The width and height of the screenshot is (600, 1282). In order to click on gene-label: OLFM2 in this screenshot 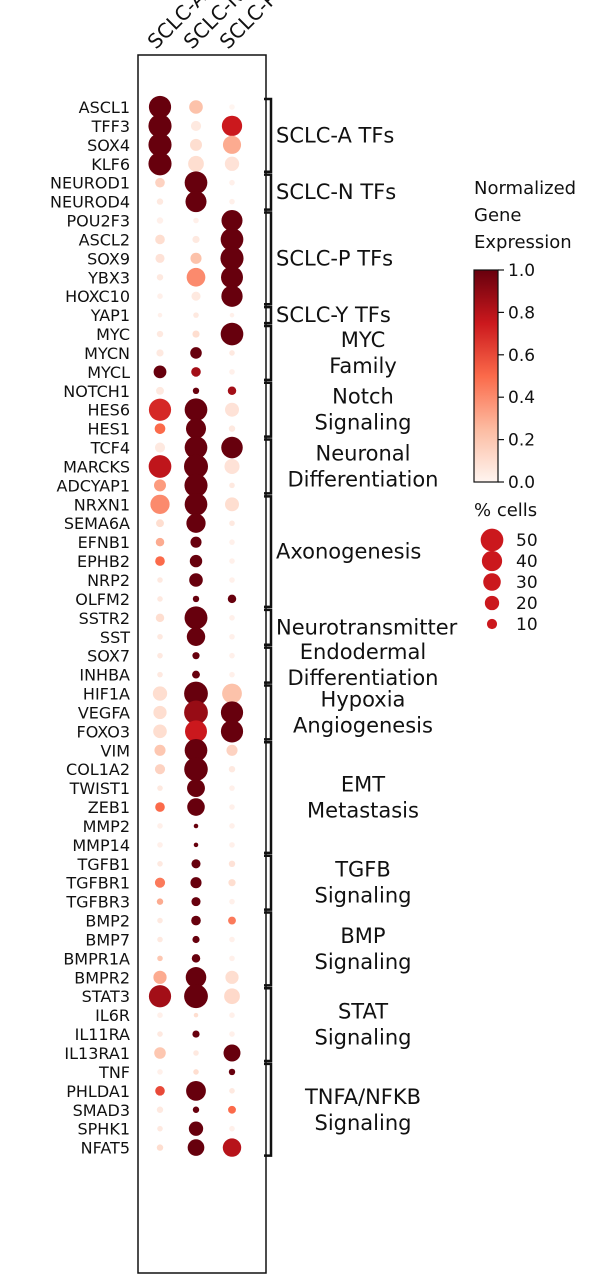, I will do `click(102, 599)`.